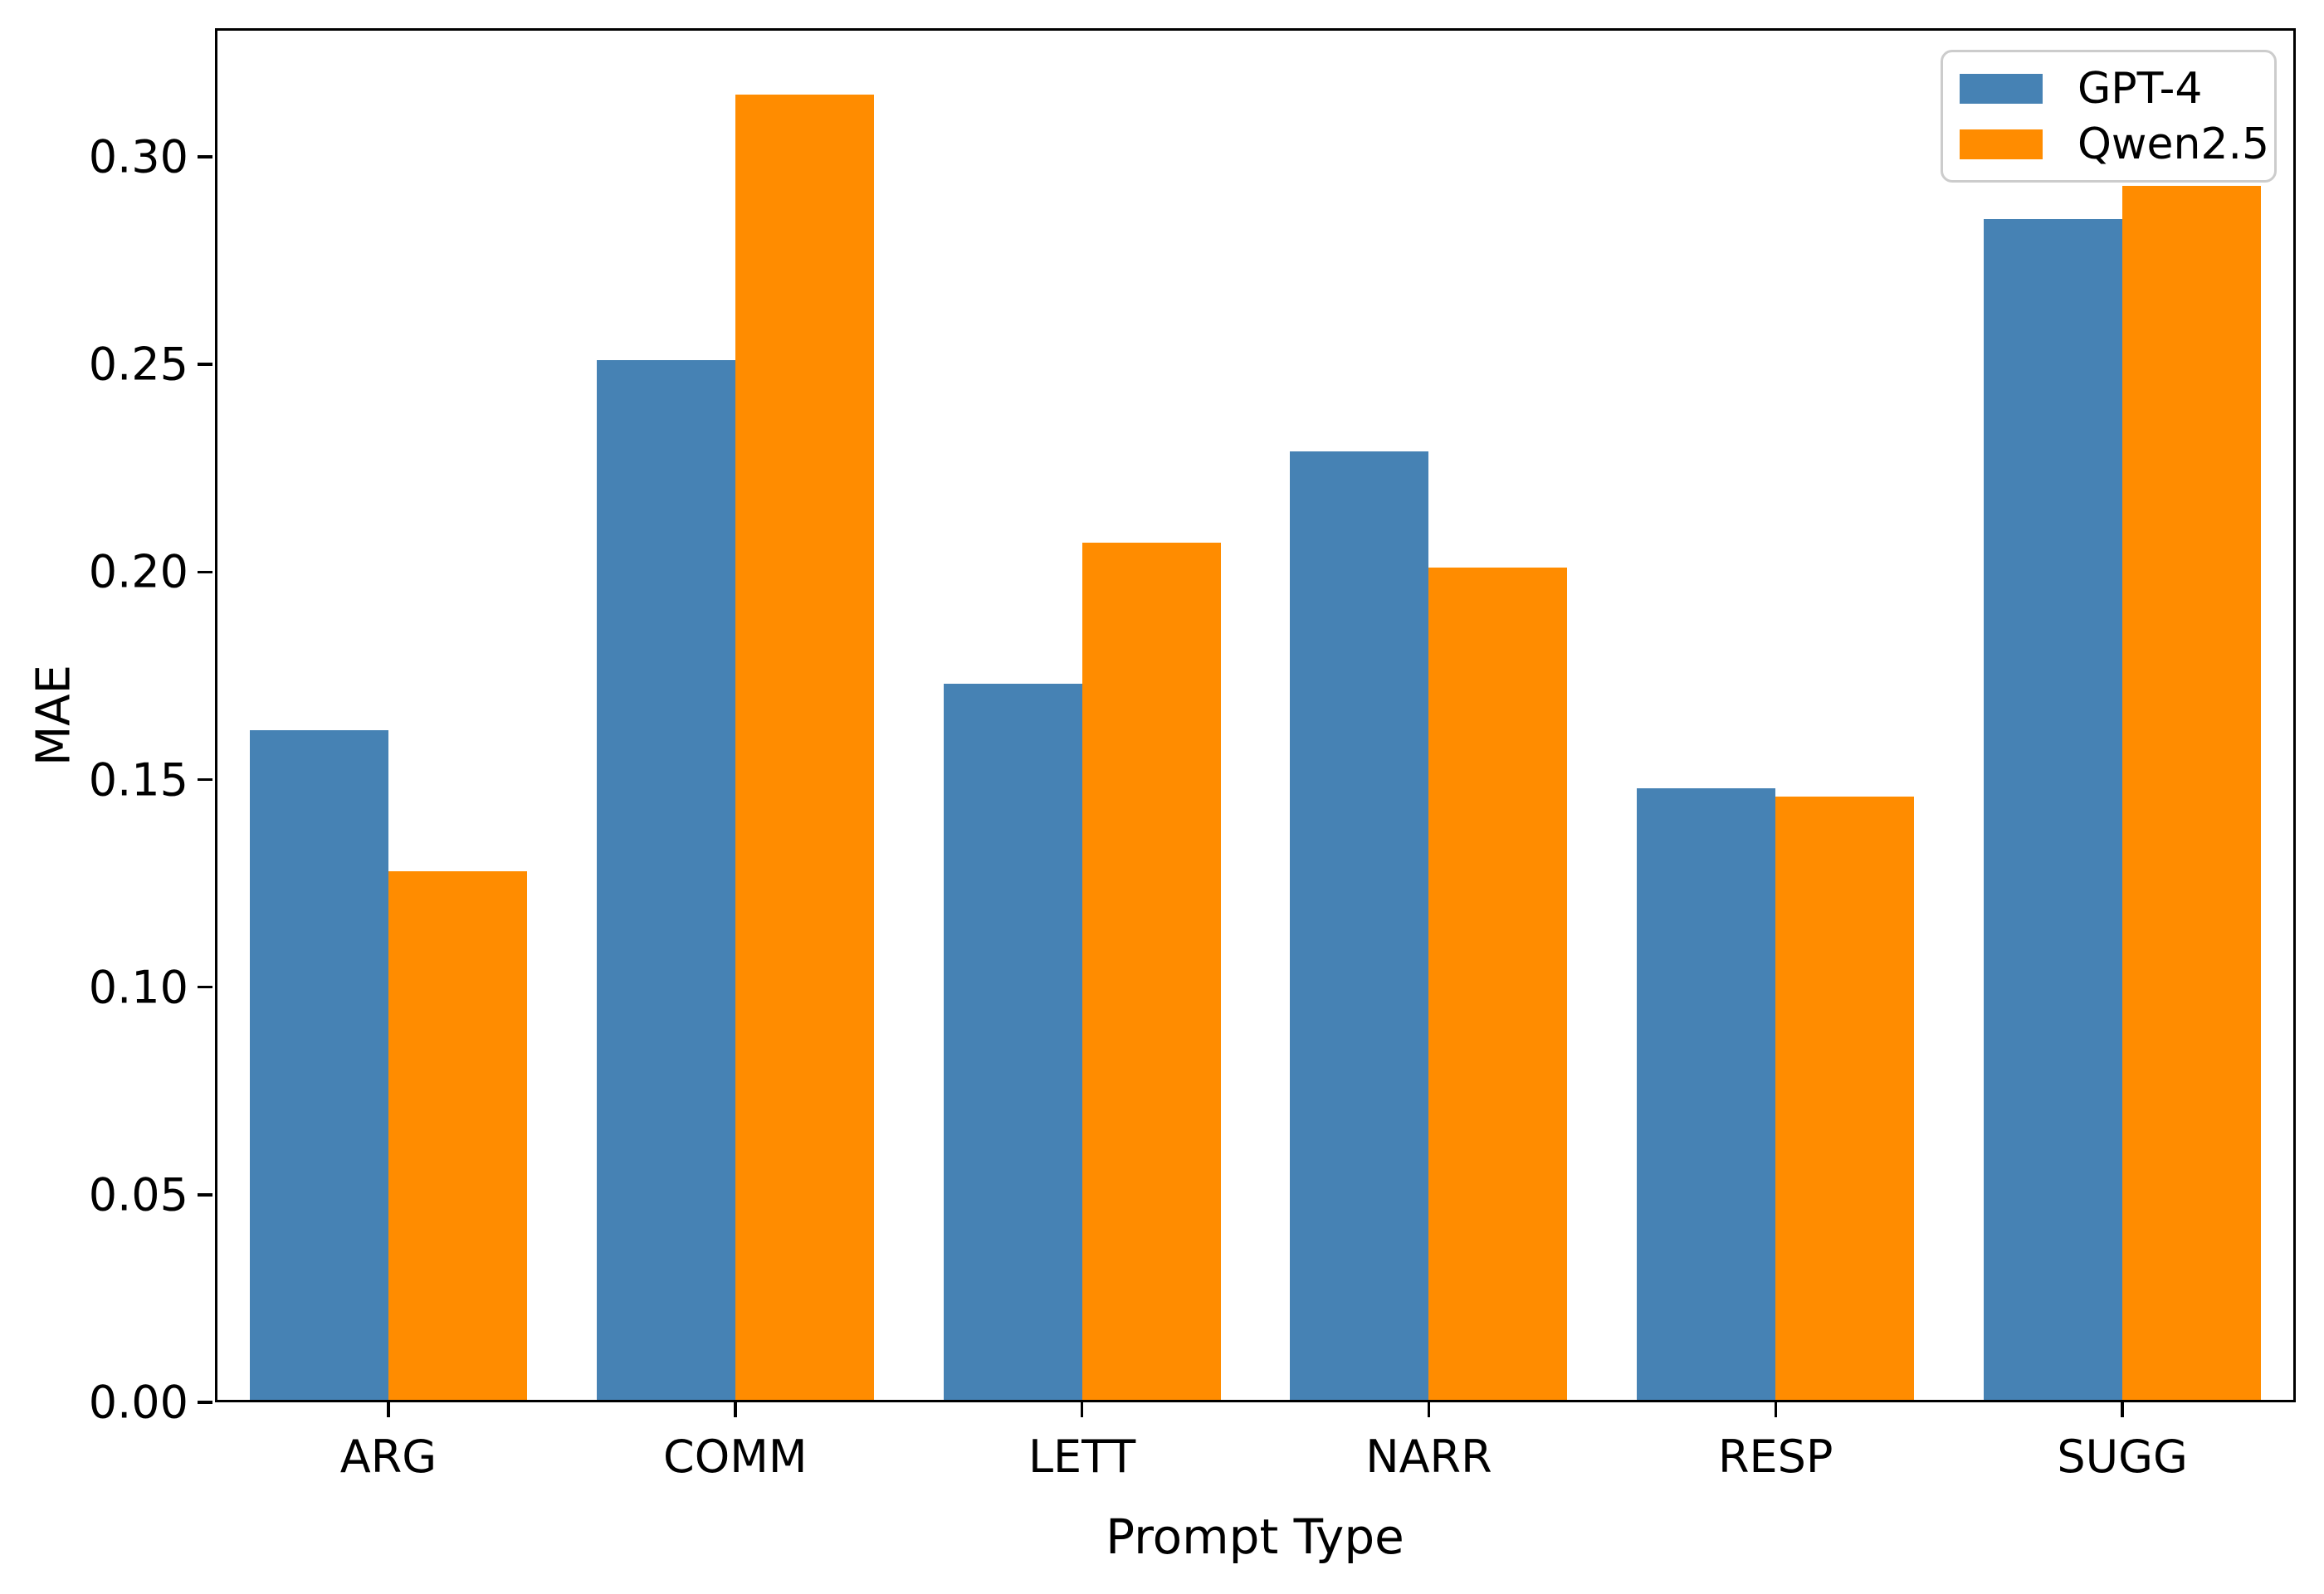  I want to click on bar-gpt-4-resp, so click(1706, 1094).